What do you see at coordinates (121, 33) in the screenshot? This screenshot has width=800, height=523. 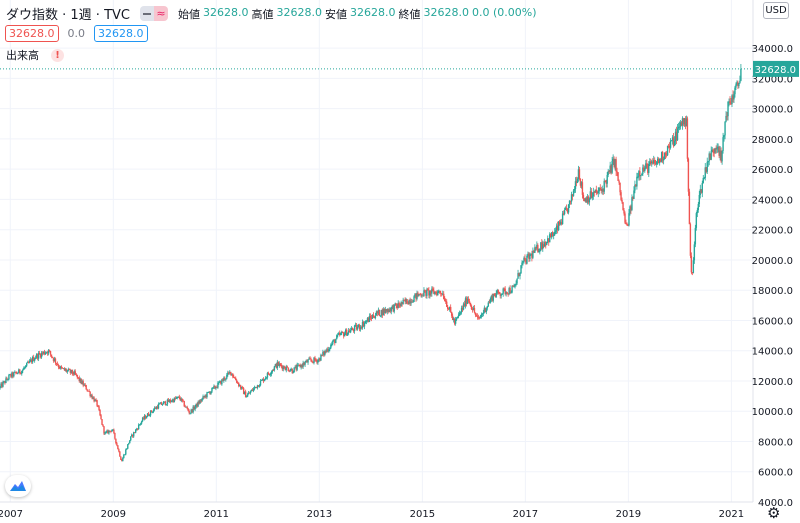 I see `ask-price: 32628.0` at bounding box center [121, 33].